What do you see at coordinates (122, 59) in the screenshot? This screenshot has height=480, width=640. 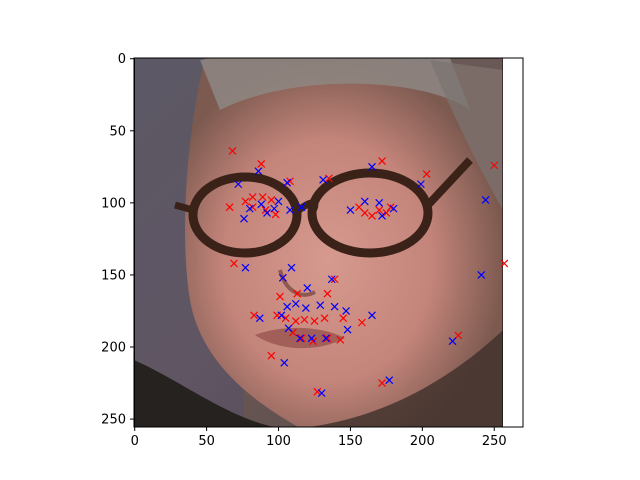 I see `y-tick-label: 0` at bounding box center [122, 59].